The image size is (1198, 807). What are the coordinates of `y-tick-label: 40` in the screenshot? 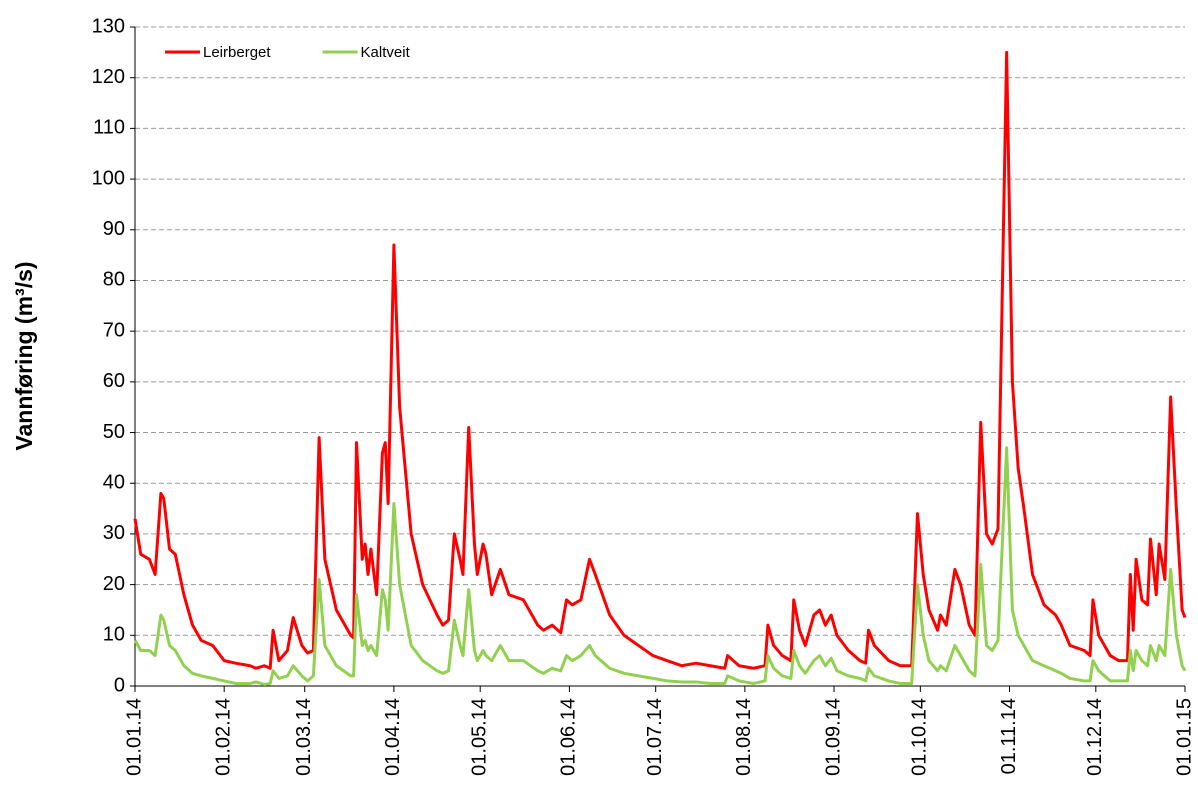 It's located at (114, 483).